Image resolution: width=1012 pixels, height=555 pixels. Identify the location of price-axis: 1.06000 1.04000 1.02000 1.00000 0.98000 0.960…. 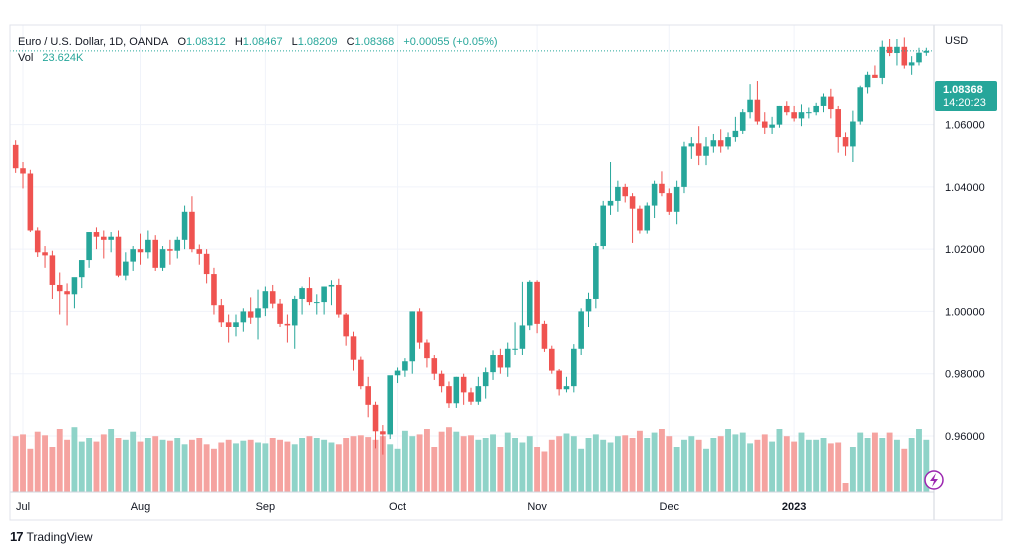
(965, 281).